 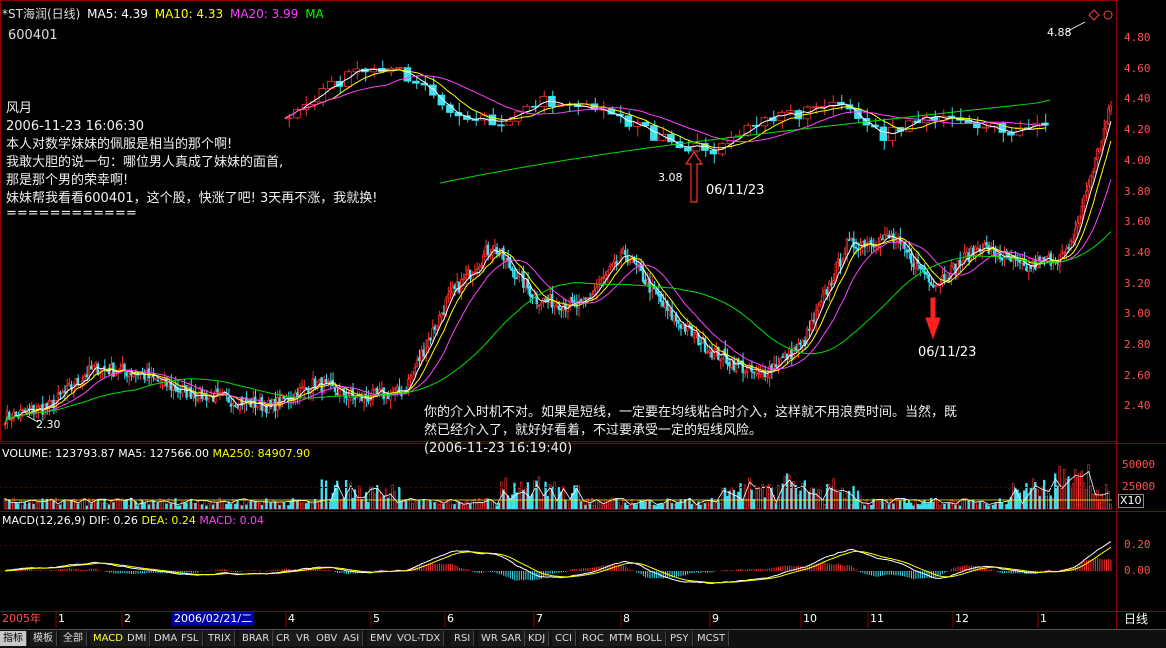 What do you see at coordinates (564, 638) in the screenshot?
I see `tab-cci: CCI` at bounding box center [564, 638].